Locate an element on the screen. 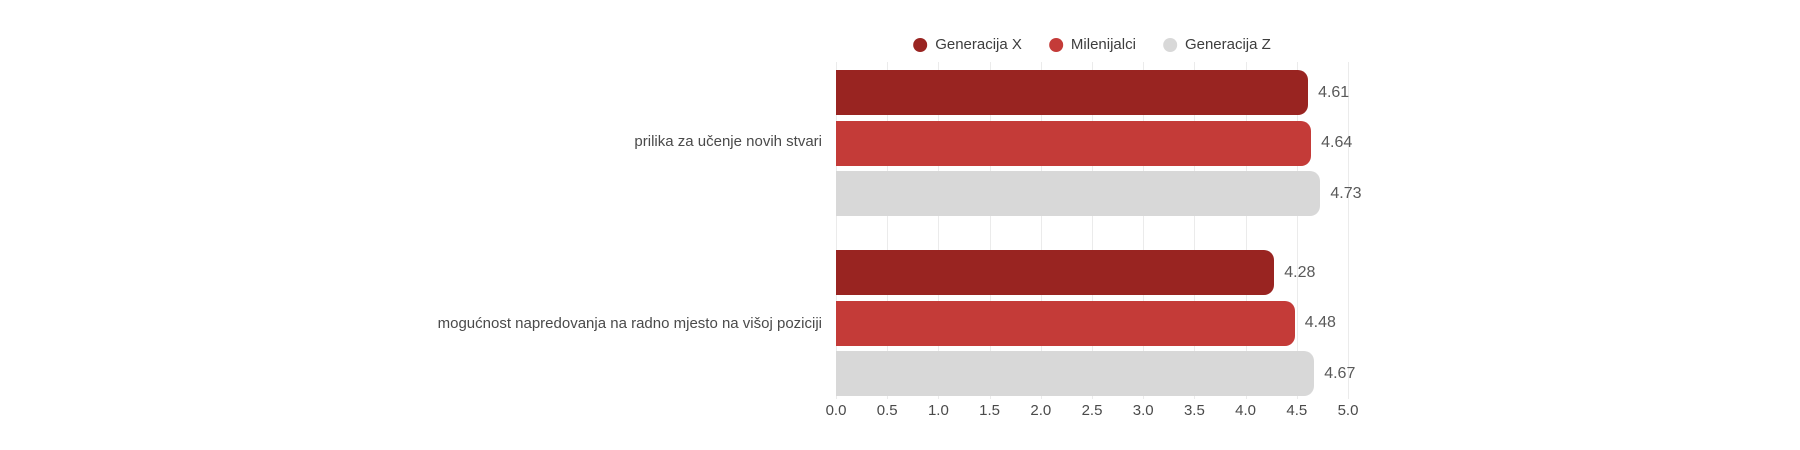  x-axis-tick-label: 2.0 is located at coordinates (1041, 410).